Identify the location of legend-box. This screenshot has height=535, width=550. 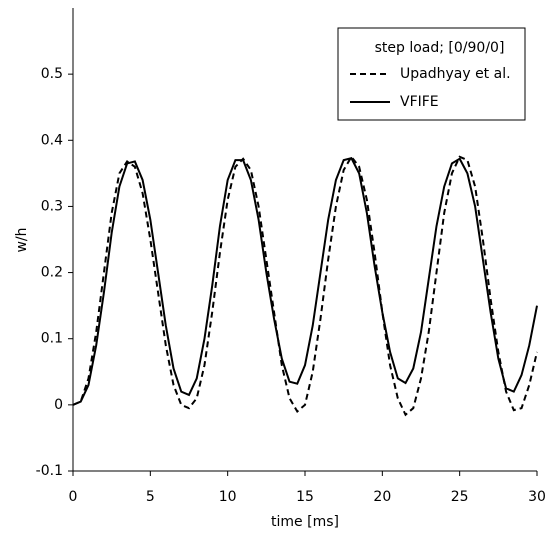
(431, 74).